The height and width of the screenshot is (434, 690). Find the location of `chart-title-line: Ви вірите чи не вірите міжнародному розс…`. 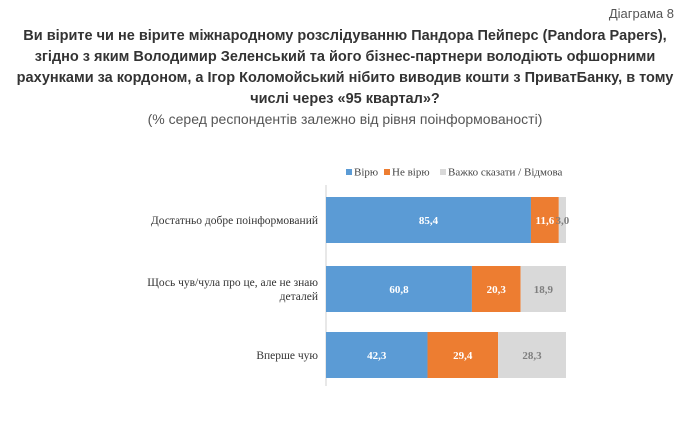

chart-title-line: Ви вірите чи не вірите міжнародному розс… is located at coordinates (345, 36).